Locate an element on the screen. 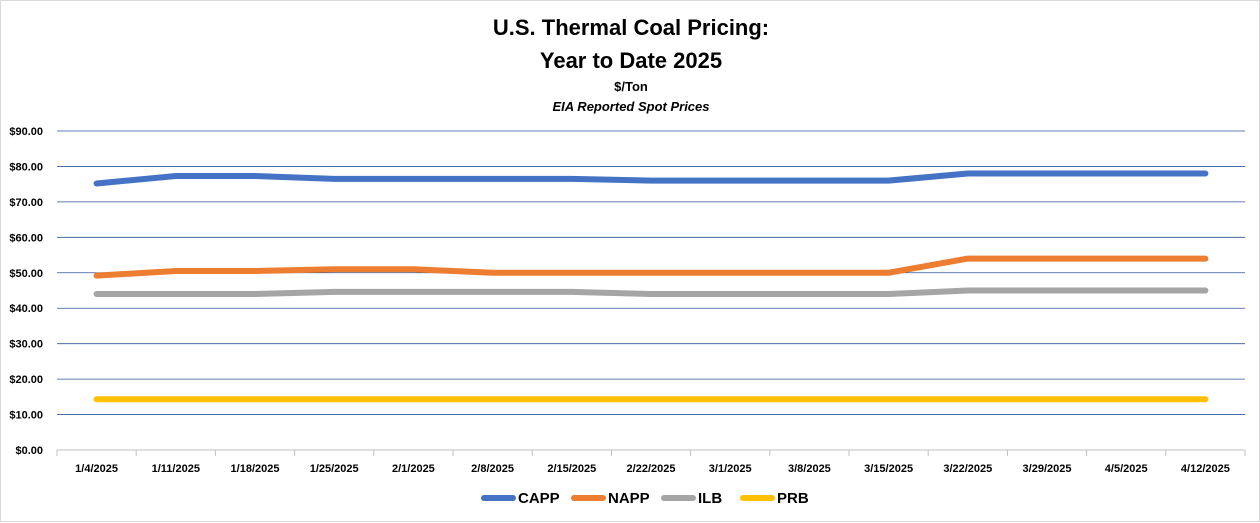  legend: CAPP NAPP ILB PRB is located at coordinates (645, 498).